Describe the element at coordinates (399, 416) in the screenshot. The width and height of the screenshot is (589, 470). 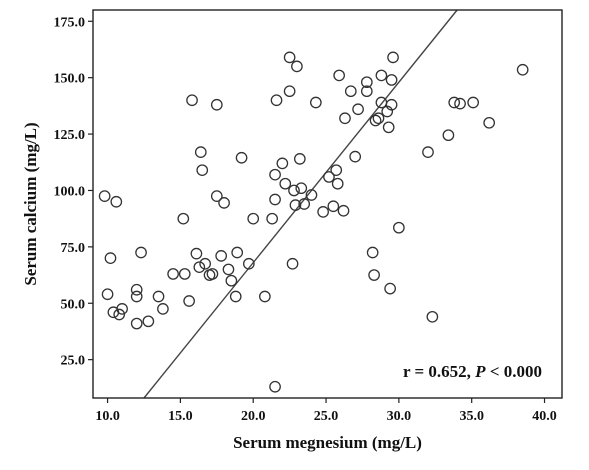
I see `x-tick-label: 30.0` at that location.